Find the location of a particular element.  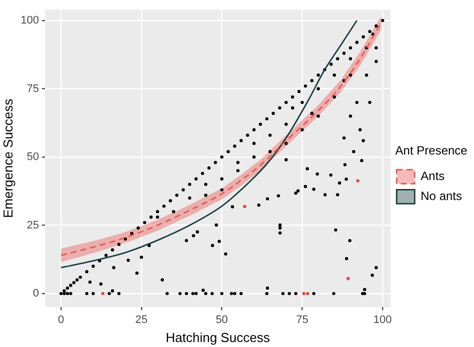

legend-title: Ant Presence is located at coordinates (431, 151).